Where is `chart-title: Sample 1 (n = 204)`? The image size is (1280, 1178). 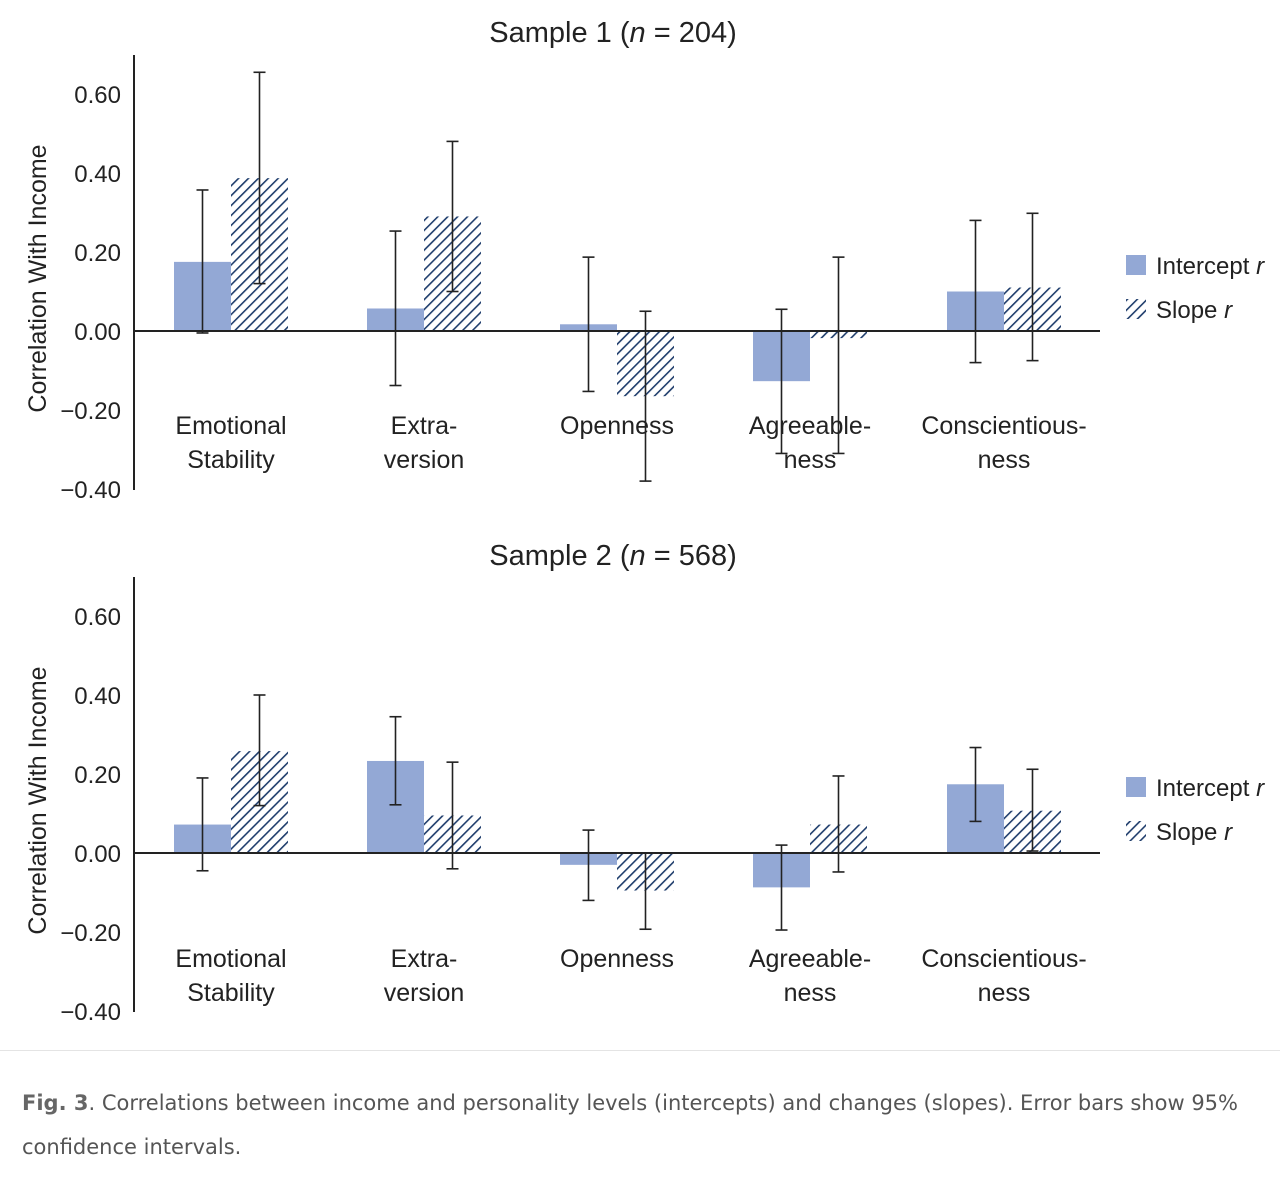 chart-title: Sample 1 (n = 204) is located at coordinates (612, 33).